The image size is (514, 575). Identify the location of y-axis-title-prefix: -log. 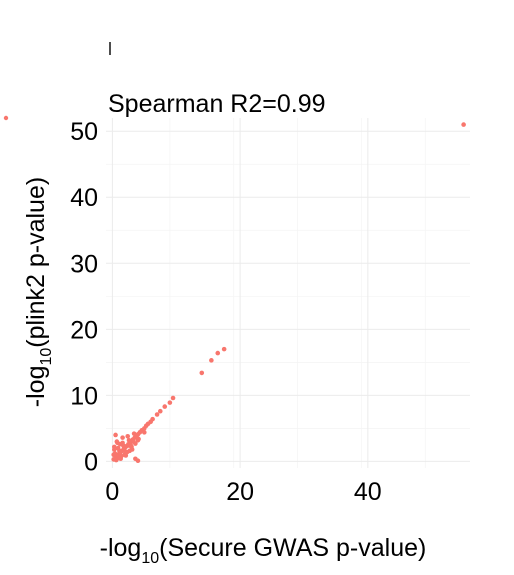
(36, 387).